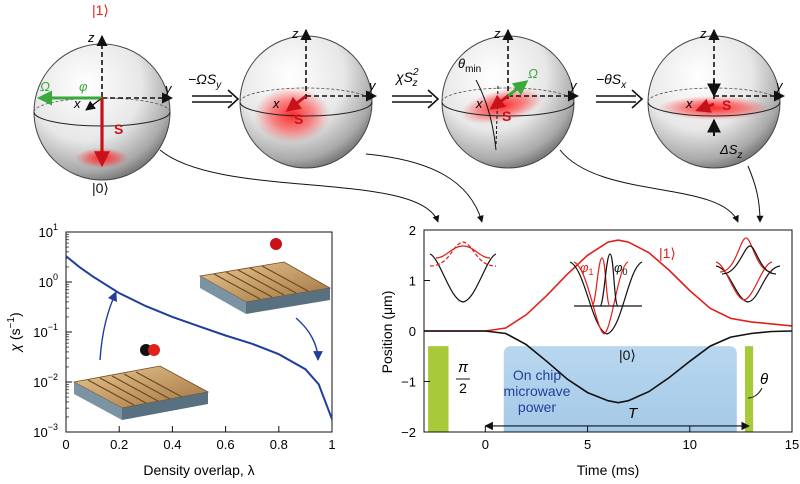 The image size is (800, 484). What do you see at coordinates (463, 367) in the screenshot?
I see `pulse-pi-label: π` at bounding box center [463, 367].